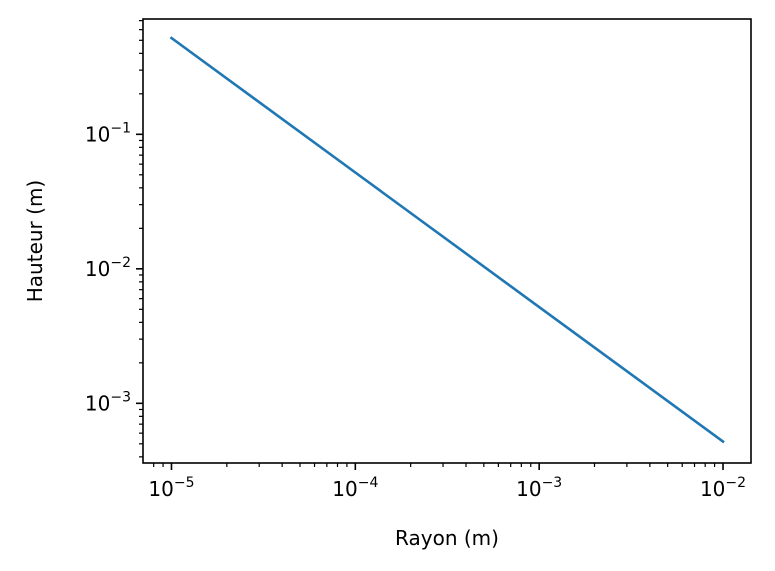 This screenshot has height=571, width=775. What do you see at coordinates (355, 488) in the screenshot?
I see `x-tick-label: 10⁻⁴` at bounding box center [355, 488].